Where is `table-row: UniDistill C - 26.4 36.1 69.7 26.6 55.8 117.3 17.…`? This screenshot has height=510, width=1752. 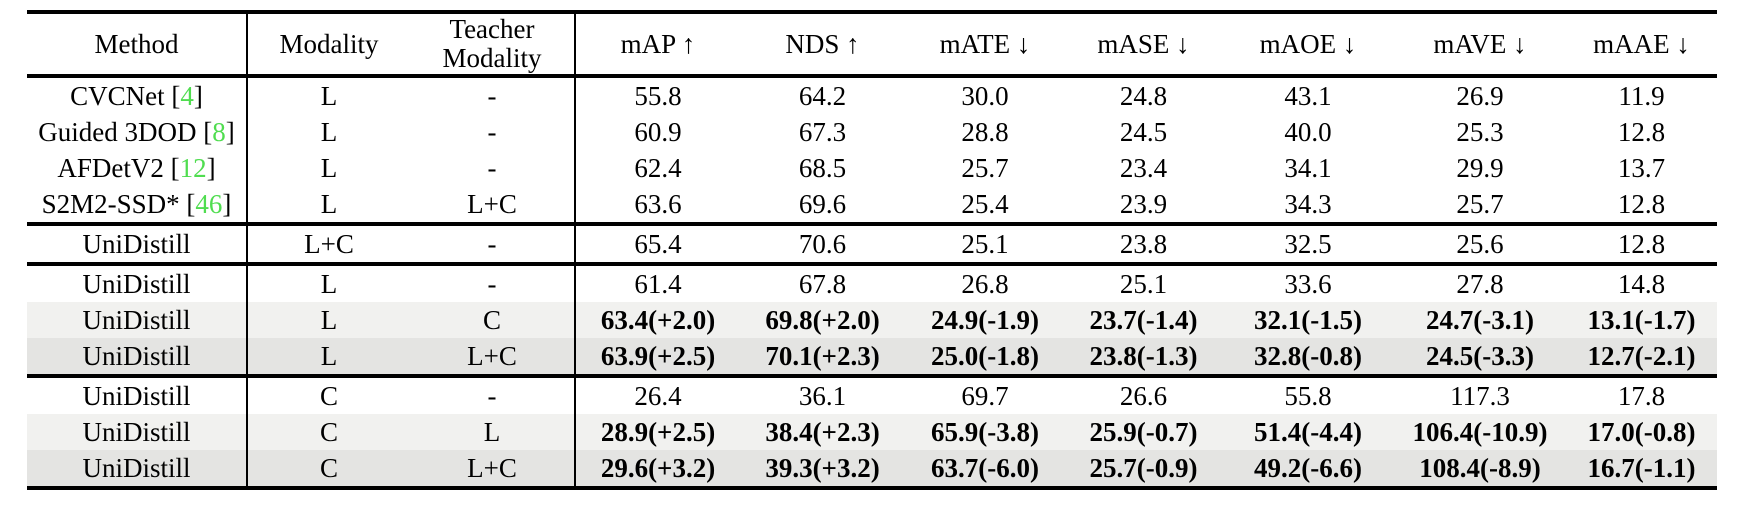 table-row: UniDistill C - 26.4 36.1 69.7 26.6 55.8 117.3 17.… is located at coordinates (872, 395).